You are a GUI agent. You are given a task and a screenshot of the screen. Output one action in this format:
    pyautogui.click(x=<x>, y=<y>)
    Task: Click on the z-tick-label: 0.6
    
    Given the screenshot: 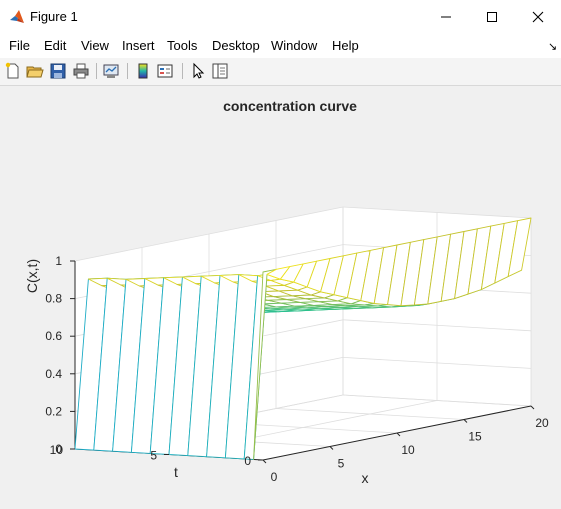 What is the action you would take?
    pyautogui.click(x=53, y=336)
    